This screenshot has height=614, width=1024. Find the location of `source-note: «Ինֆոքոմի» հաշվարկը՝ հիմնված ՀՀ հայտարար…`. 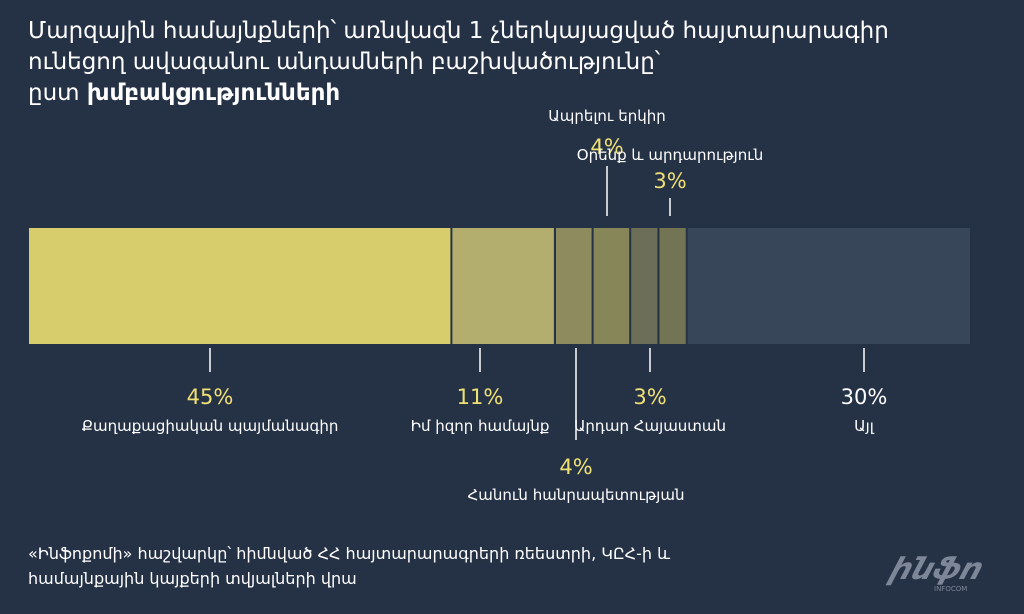

source-note: «Ինֆոքոմի» հաշվարկը՝ հիմնված ՀՀ հայտարար… is located at coordinates (438, 566).